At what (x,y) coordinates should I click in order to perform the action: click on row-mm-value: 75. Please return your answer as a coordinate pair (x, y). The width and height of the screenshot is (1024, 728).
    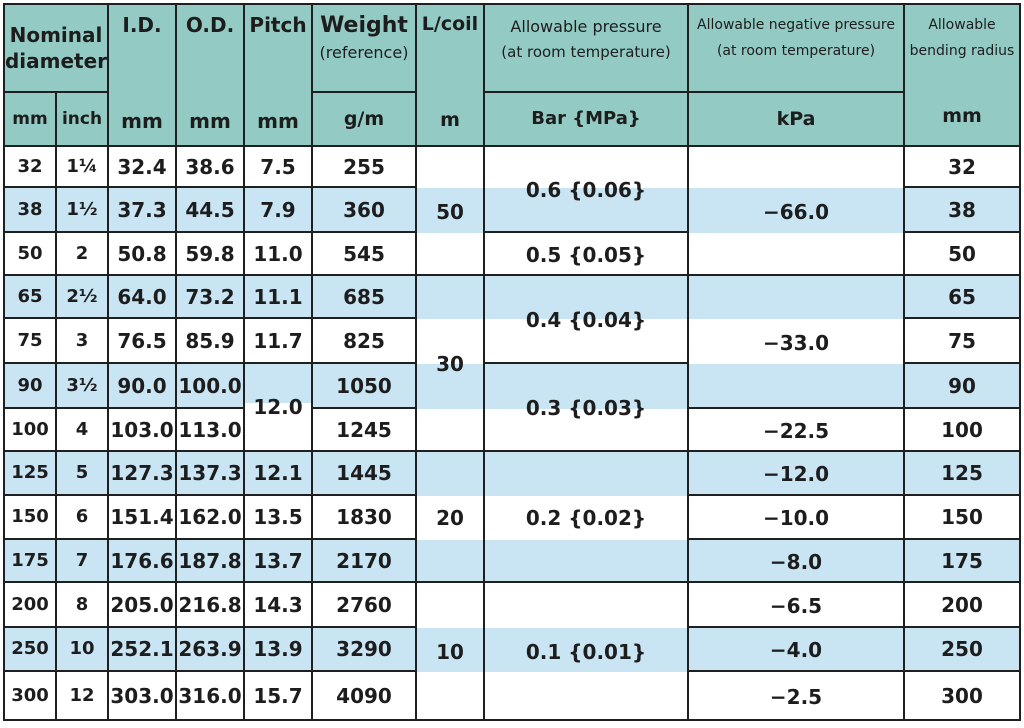
    Looking at the image, I should click on (30, 340).